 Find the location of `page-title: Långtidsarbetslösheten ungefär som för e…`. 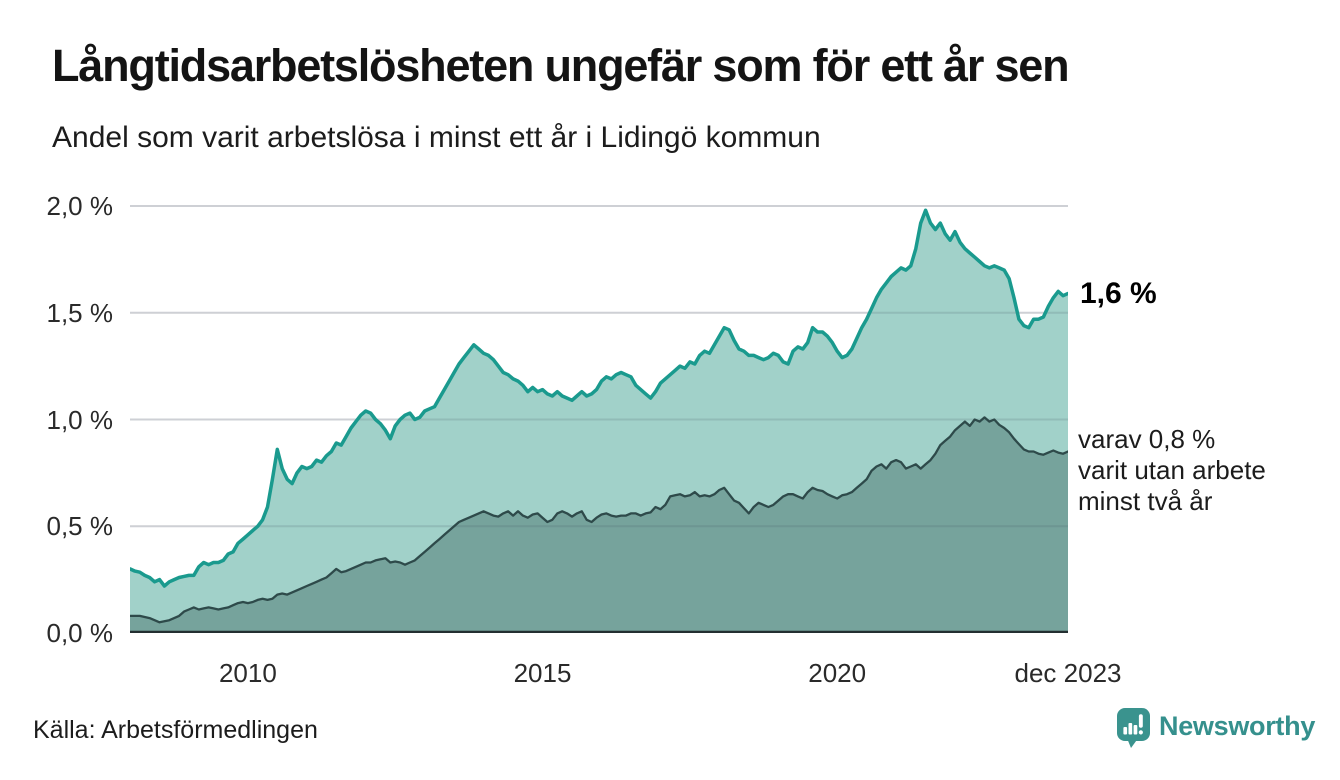

page-title: Långtidsarbetslösheten ungefär som för e… is located at coordinates (561, 65).